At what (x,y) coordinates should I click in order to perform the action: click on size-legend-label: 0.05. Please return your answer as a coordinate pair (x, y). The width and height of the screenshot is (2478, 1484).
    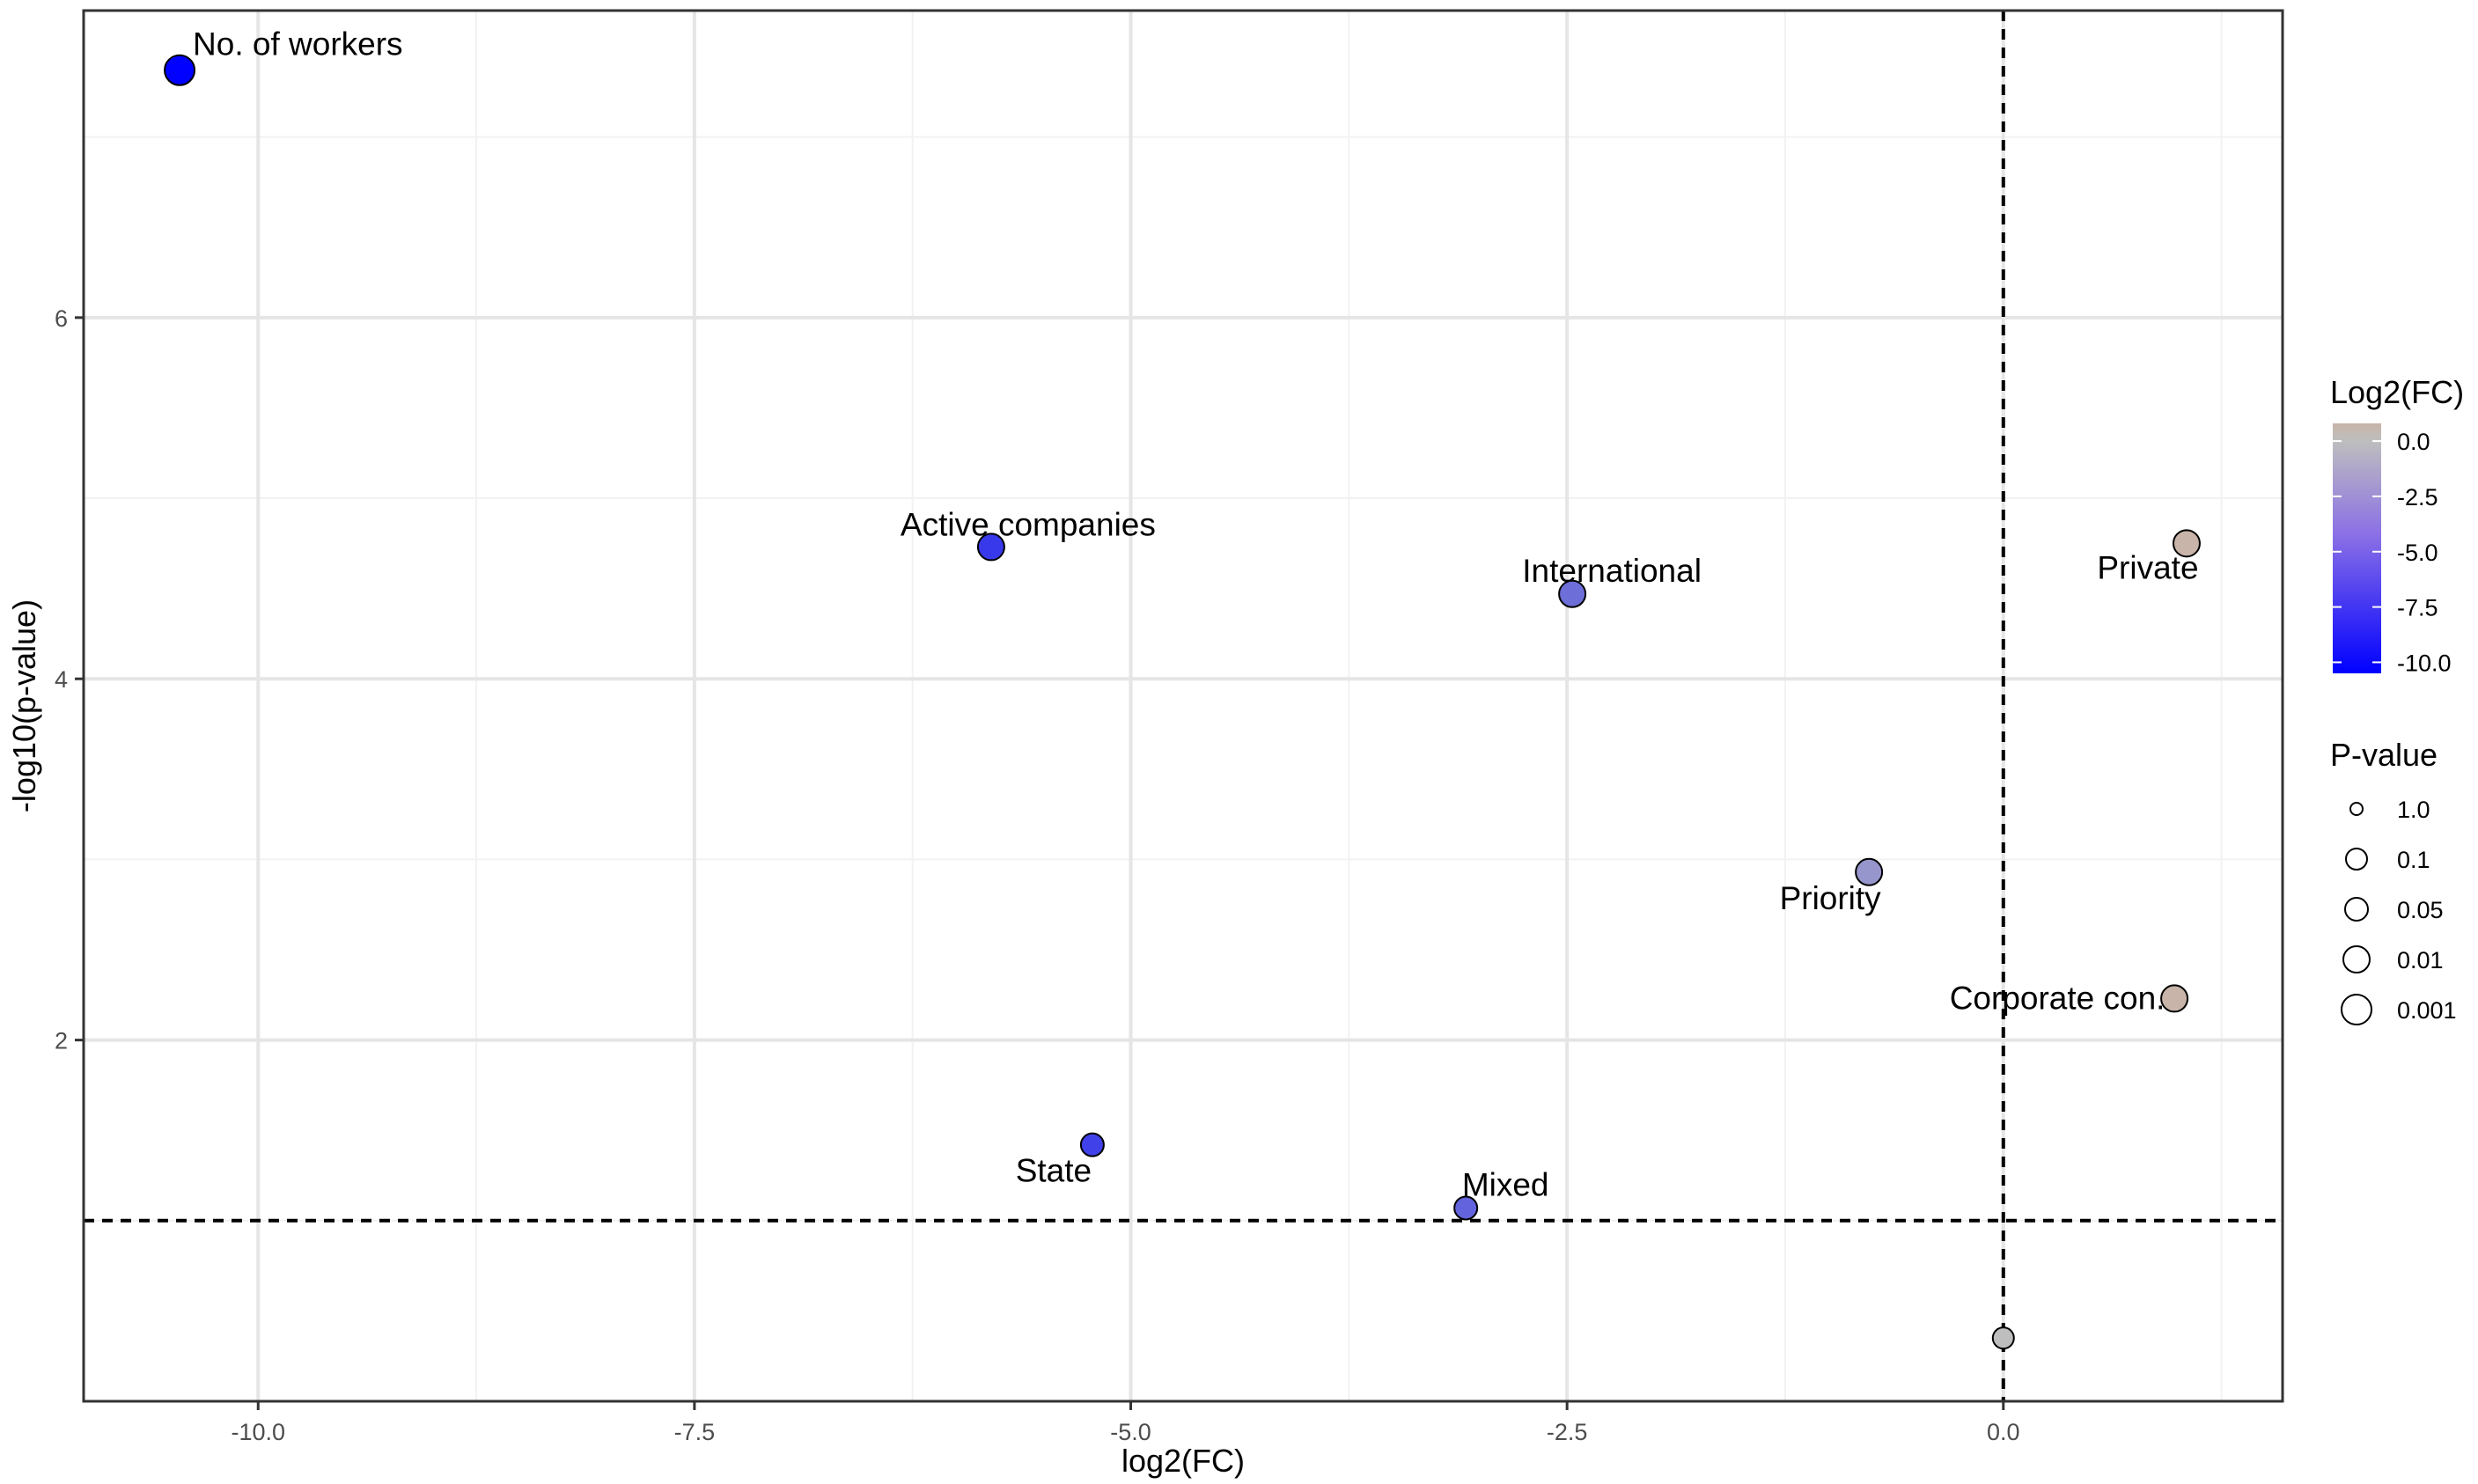
    Looking at the image, I should click on (2420, 910).